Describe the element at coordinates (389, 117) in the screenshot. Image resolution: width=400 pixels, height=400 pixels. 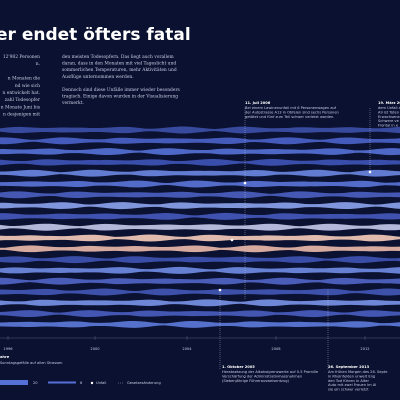
I see `annotation-text: Erwachsene` at that location.